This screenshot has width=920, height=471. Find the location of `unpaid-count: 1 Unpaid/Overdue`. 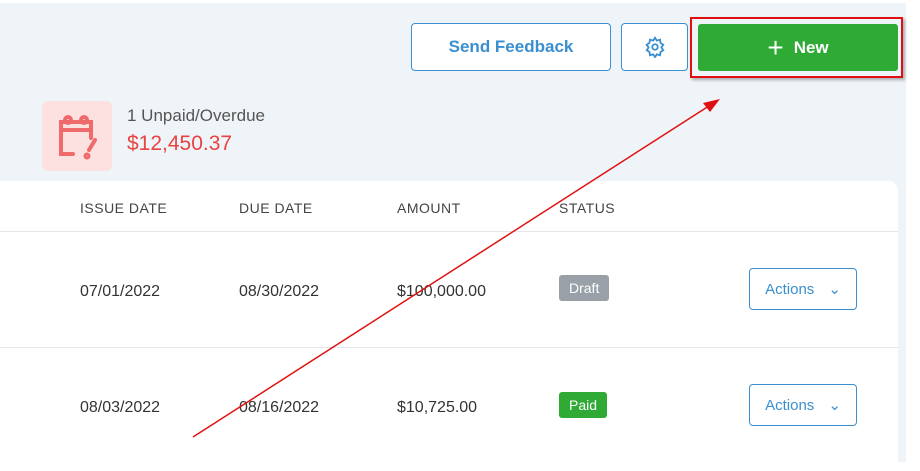

unpaid-count: 1 Unpaid/Overdue is located at coordinates (196, 115).